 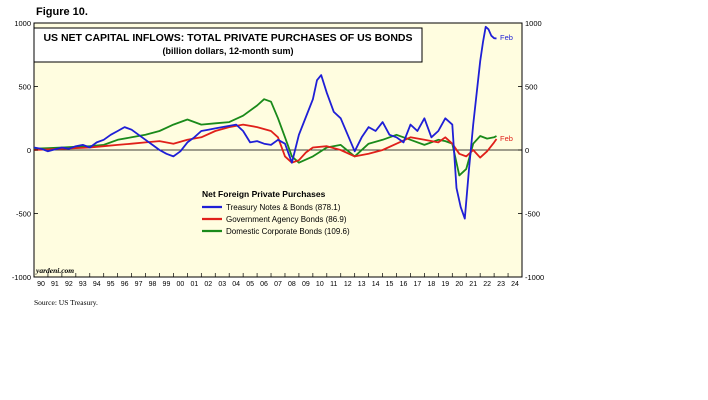 What do you see at coordinates (390, 284) in the screenshot?
I see `x-tick-label: 15` at bounding box center [390, 284].